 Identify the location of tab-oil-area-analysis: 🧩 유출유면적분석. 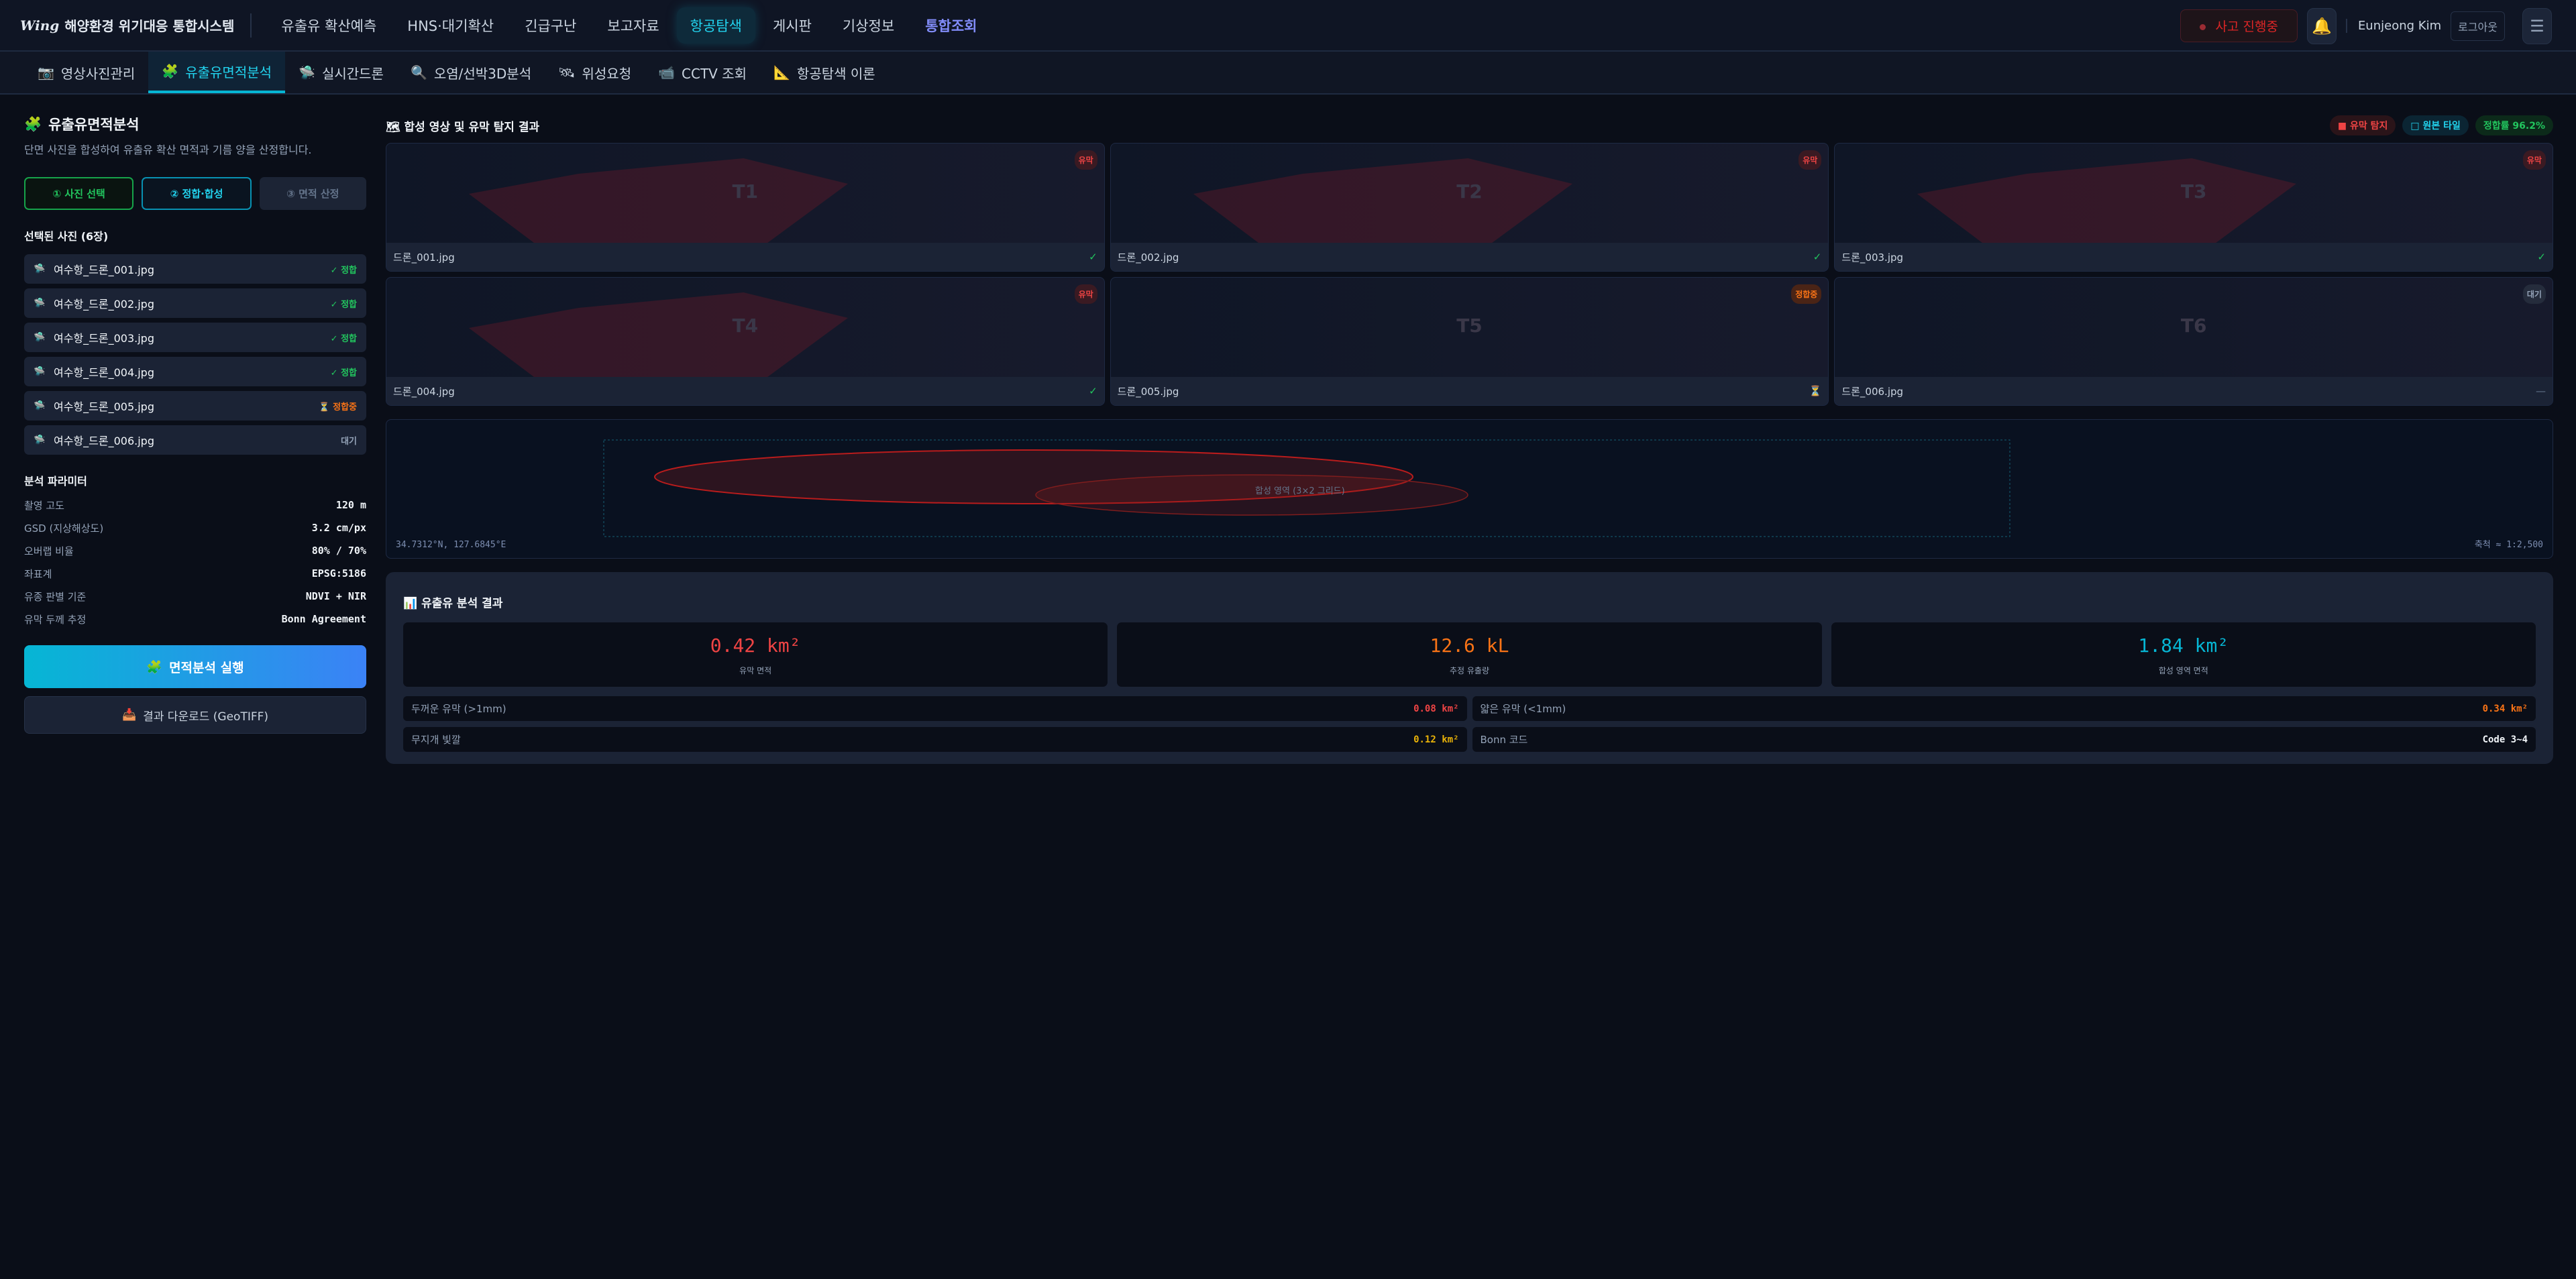
(217, 72).